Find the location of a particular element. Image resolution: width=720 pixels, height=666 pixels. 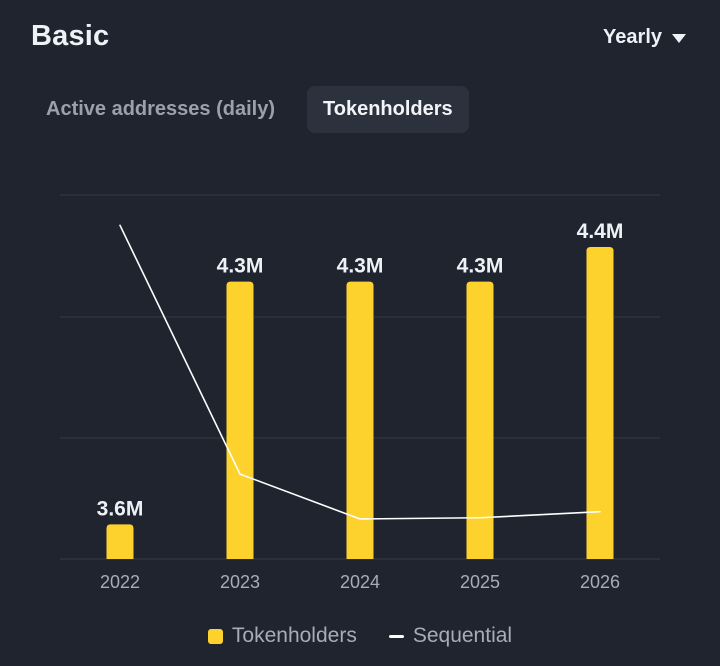

x-tick-label-2022: 2022 is located at coordinates (120, 582).